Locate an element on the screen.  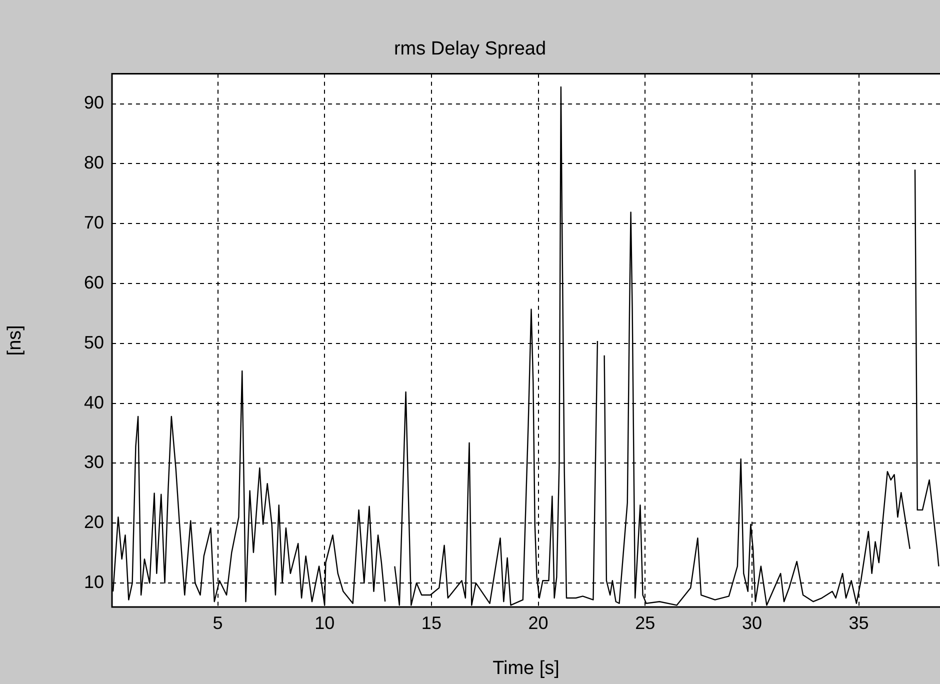
y-tick-label: 80 is located at coordinates (94, 162).